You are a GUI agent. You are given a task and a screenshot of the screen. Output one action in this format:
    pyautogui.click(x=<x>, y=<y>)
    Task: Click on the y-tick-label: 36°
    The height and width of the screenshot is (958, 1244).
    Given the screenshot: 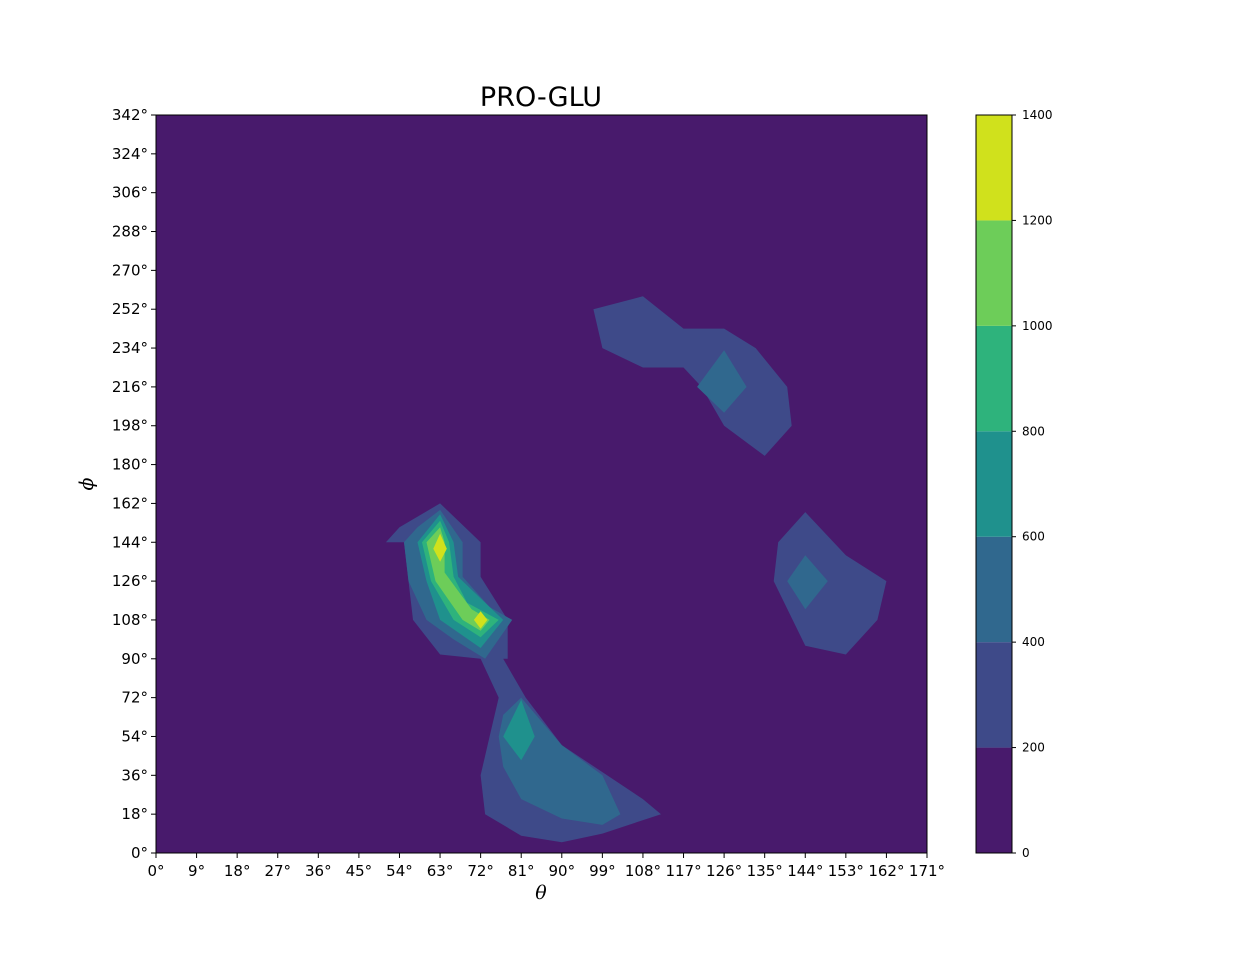 What is the action you would take?
    pyautogui.click(x=134, y=775)
    